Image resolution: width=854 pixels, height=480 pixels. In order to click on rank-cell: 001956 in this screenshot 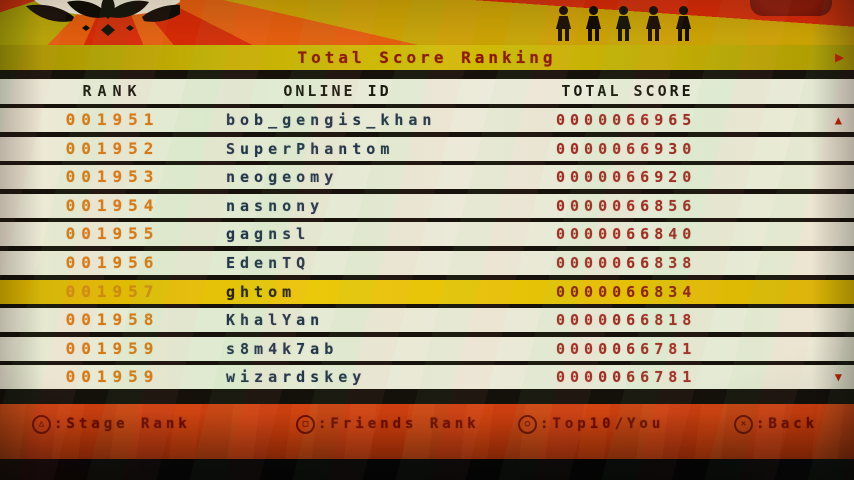, I will do `click(112, 262)`.